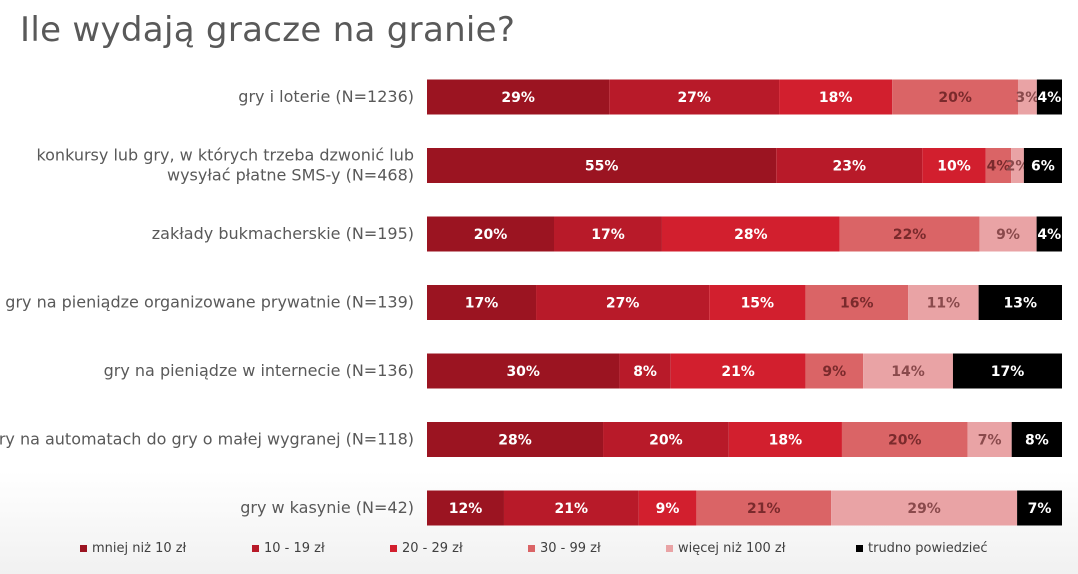 This screenshot has width=1078, height=574. Describe the element at coordinates (283, 233) in the screenshot. I see `category-label: zakłady bukmacherskie (N=195)` at that location.